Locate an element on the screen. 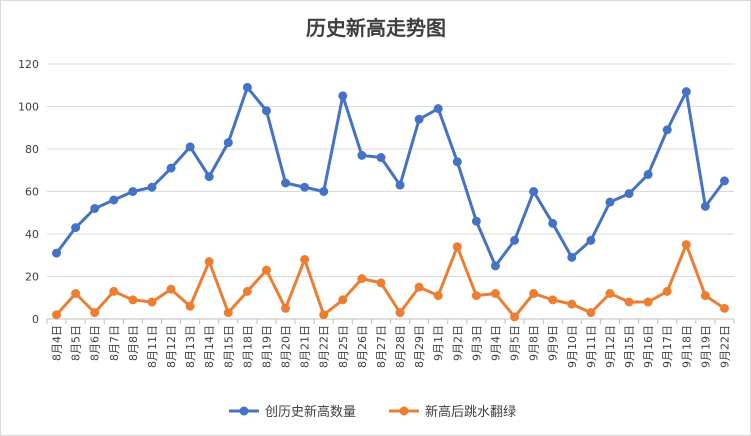  x-tick-label: 9月4日 is located at coordinates (495, 343).